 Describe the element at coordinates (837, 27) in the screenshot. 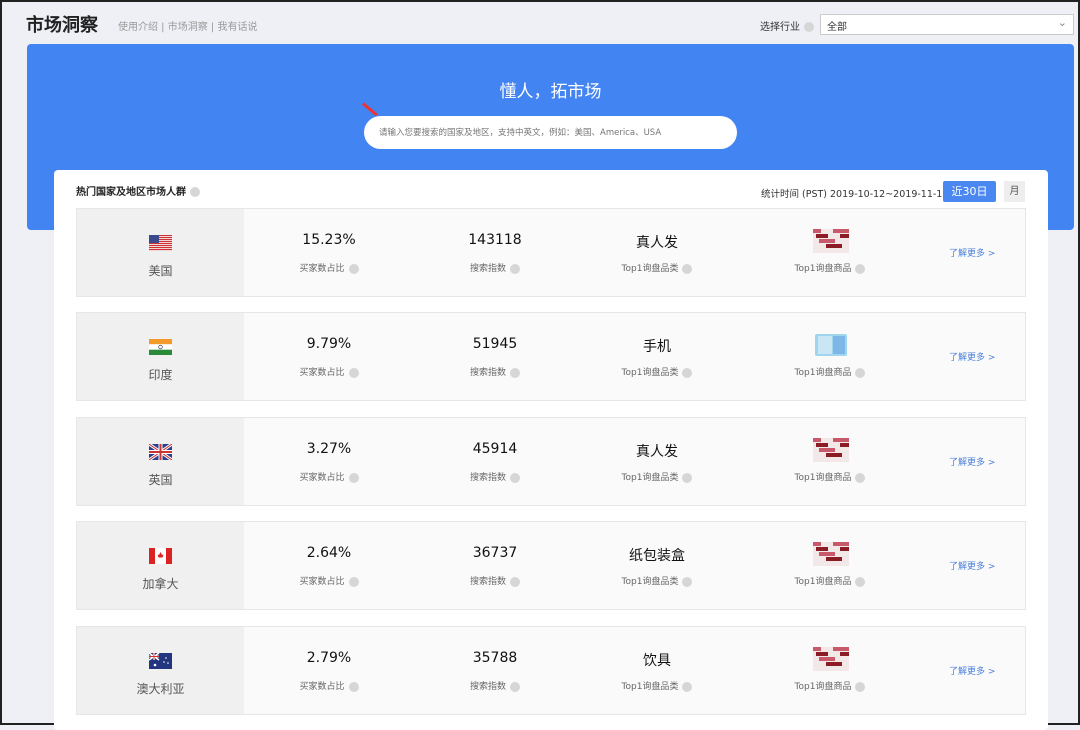

I see `industry-value: 全部` at that location.